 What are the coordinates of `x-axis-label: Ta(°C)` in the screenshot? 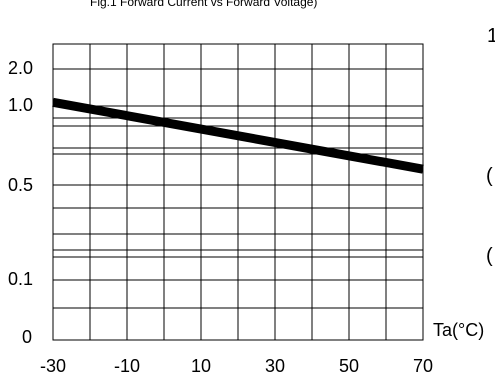 It's located at (458, 330).